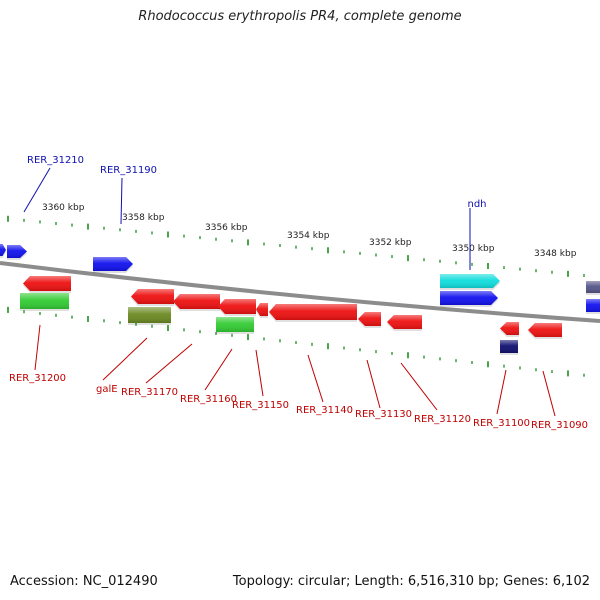 This screenshot has width=600, height=600. Describe the element at coordinates (300, 292) in the screenshot. I see `genome-backbone` at that location.